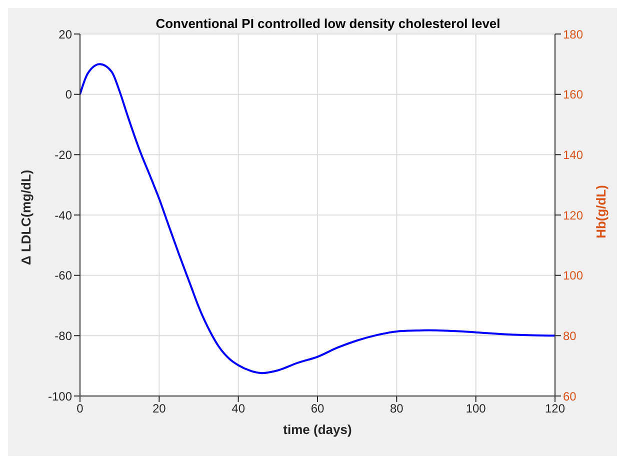 The image size is (625, 464). Describe the element at coordinates (26, 217) in the screenshot. I see `y-axis-title: Δ LDLC(mg/dL)` at that location.